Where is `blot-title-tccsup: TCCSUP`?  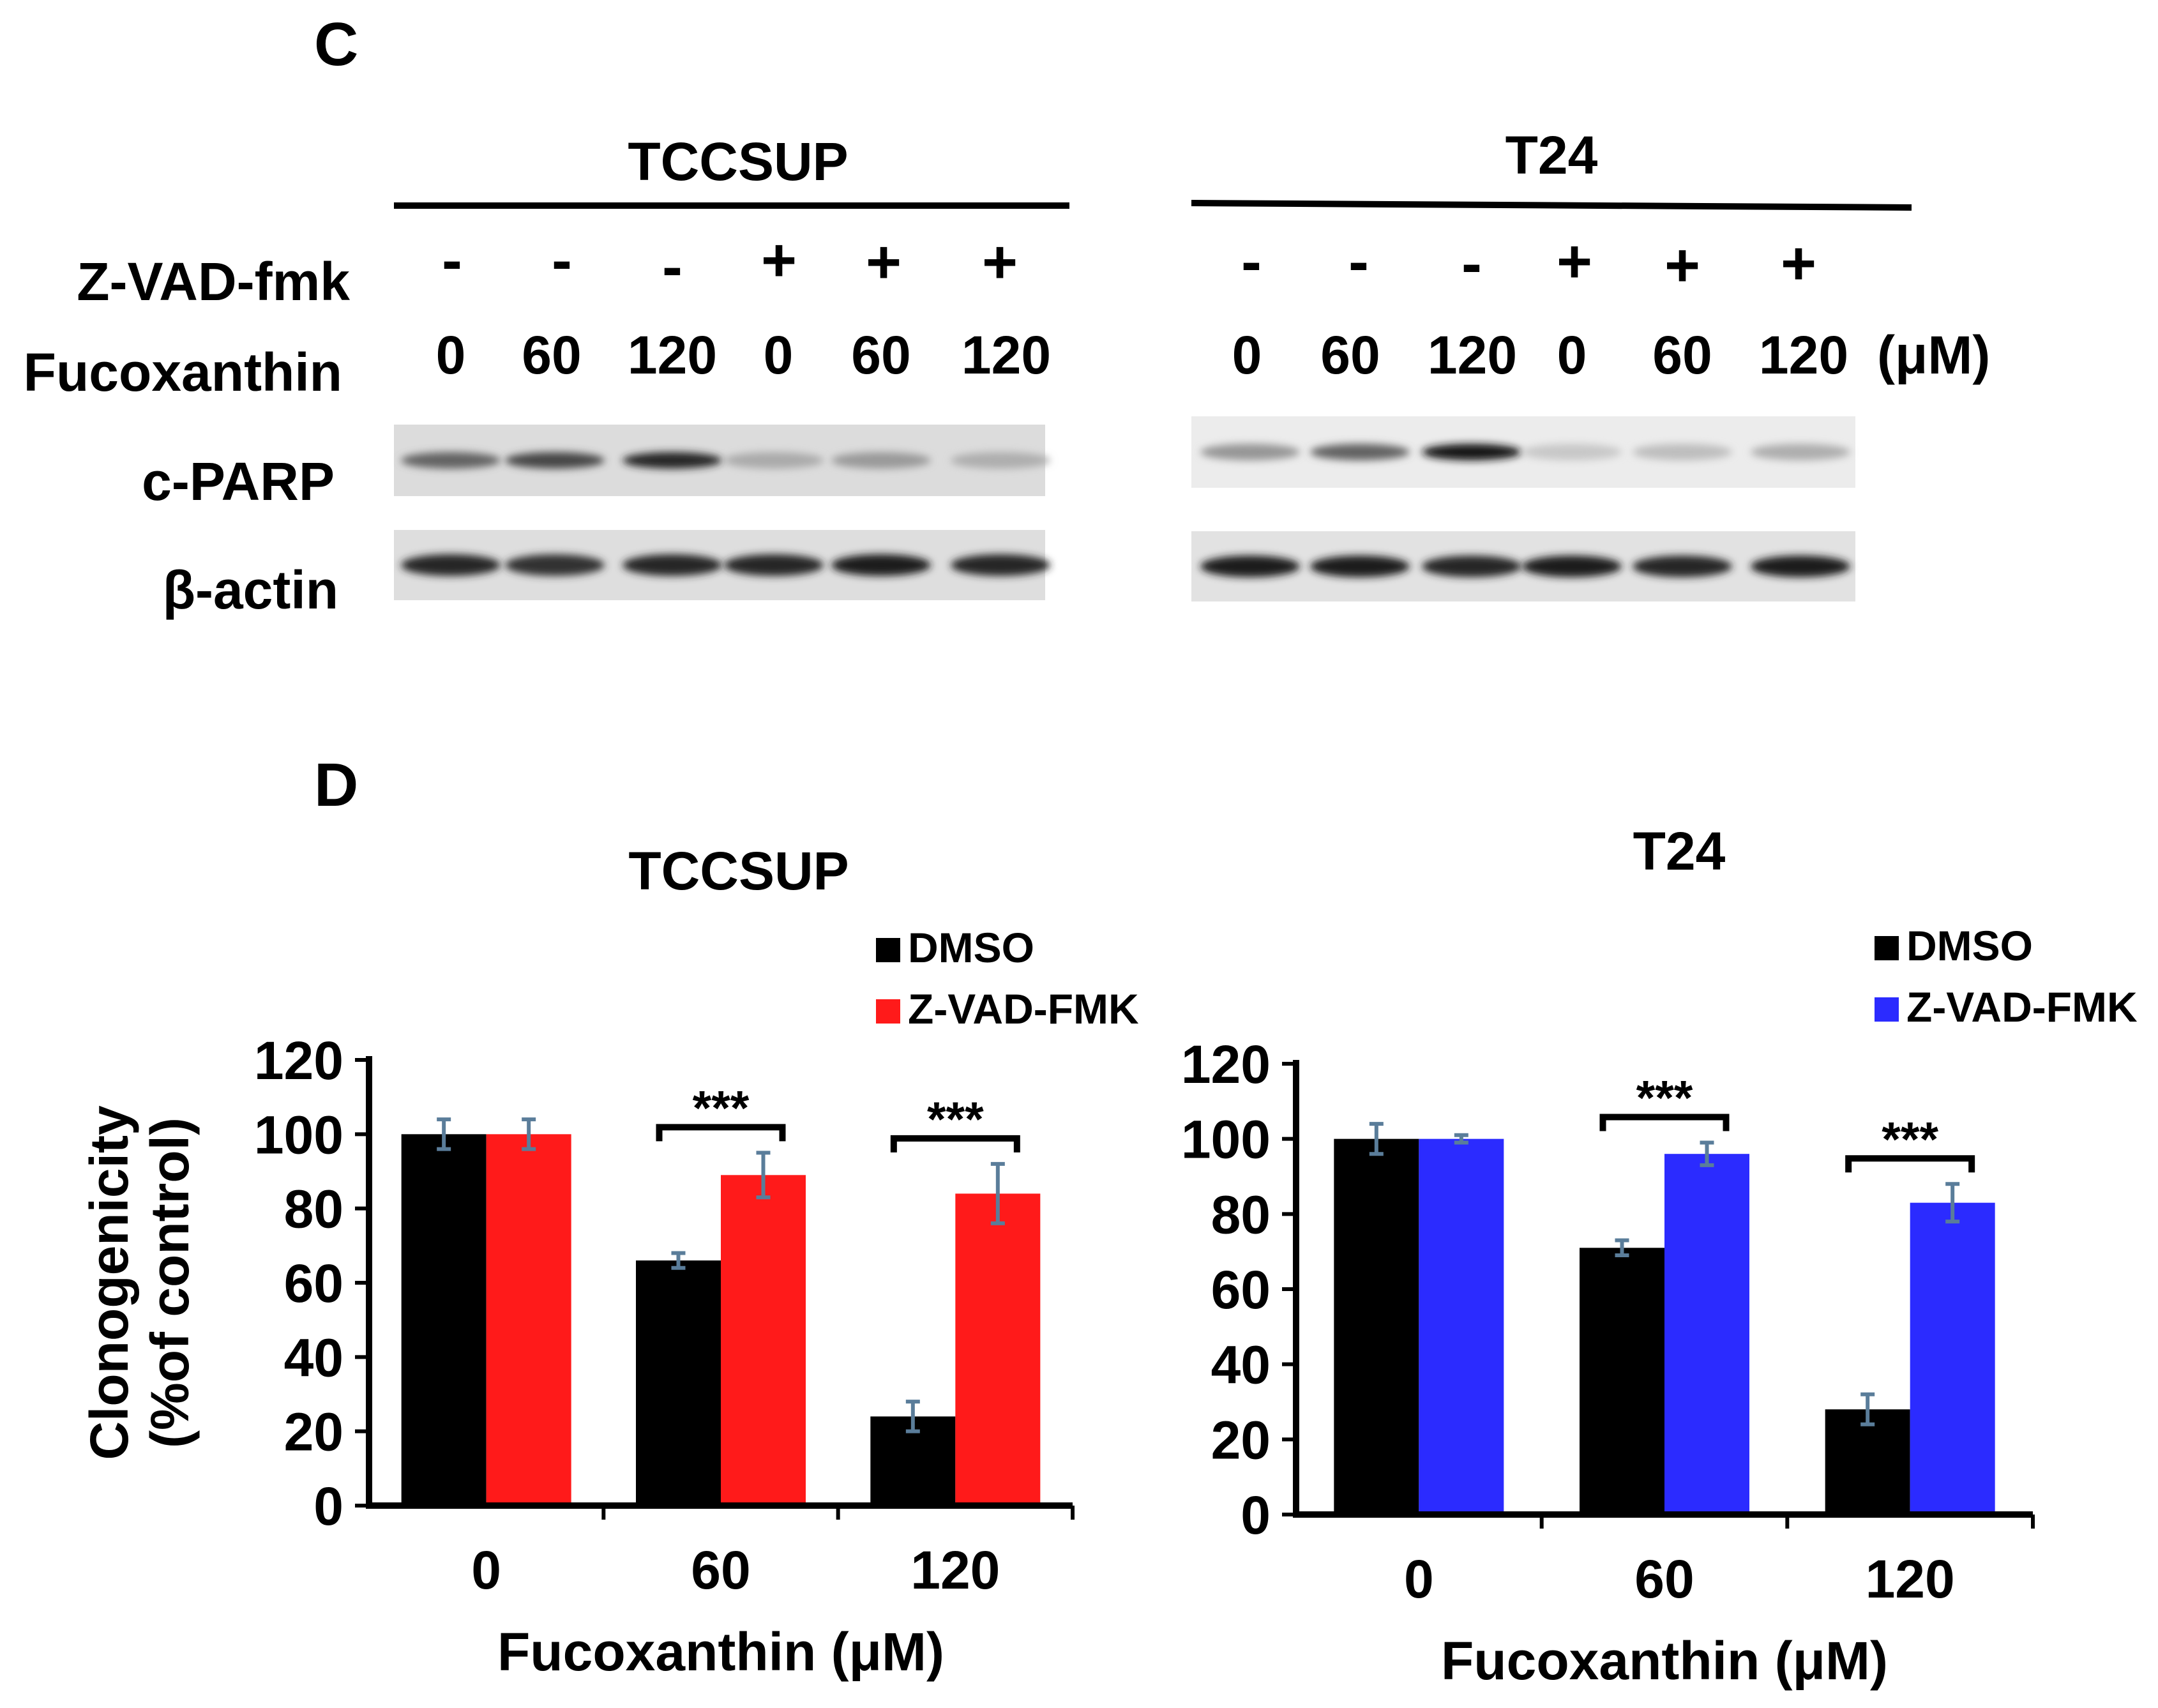 blot-title-tccsup: TCCSUP is located at coordinates (738, 162).